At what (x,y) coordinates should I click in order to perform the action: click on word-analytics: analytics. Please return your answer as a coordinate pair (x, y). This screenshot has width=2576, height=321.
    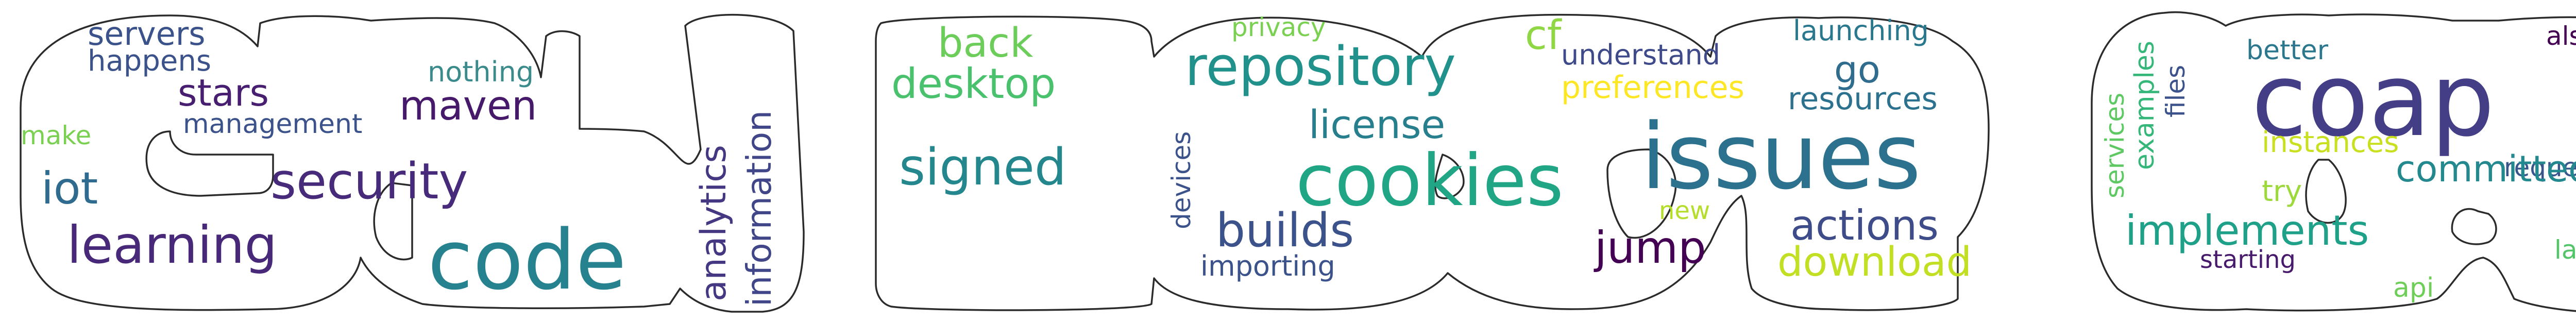
    Looking at the image, I should click on (713, 223).